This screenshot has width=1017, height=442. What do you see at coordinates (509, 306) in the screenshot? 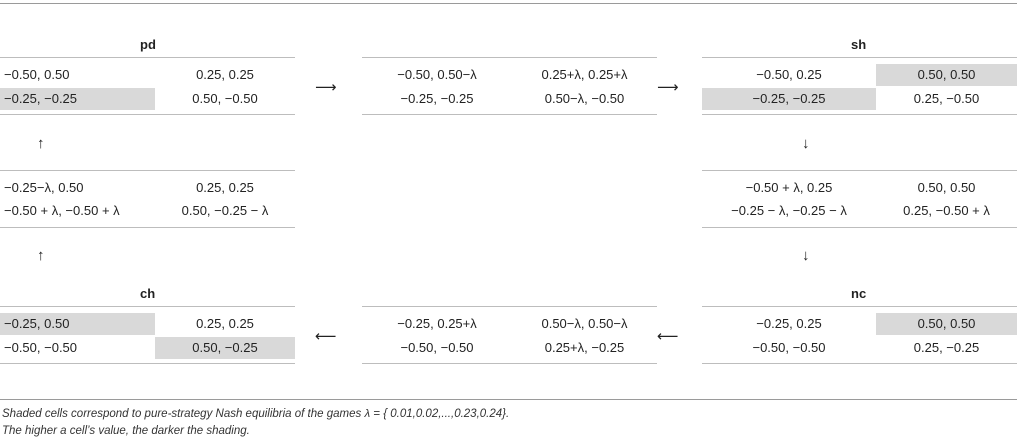
I see `game-mid-bottom-header-rule` at bounding box center [509, 306].